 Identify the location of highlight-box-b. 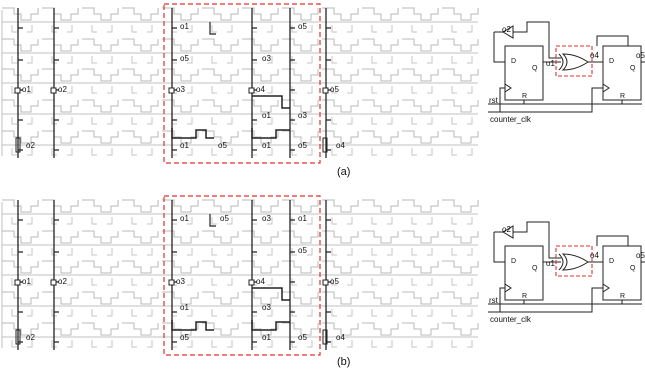
(242, 275).